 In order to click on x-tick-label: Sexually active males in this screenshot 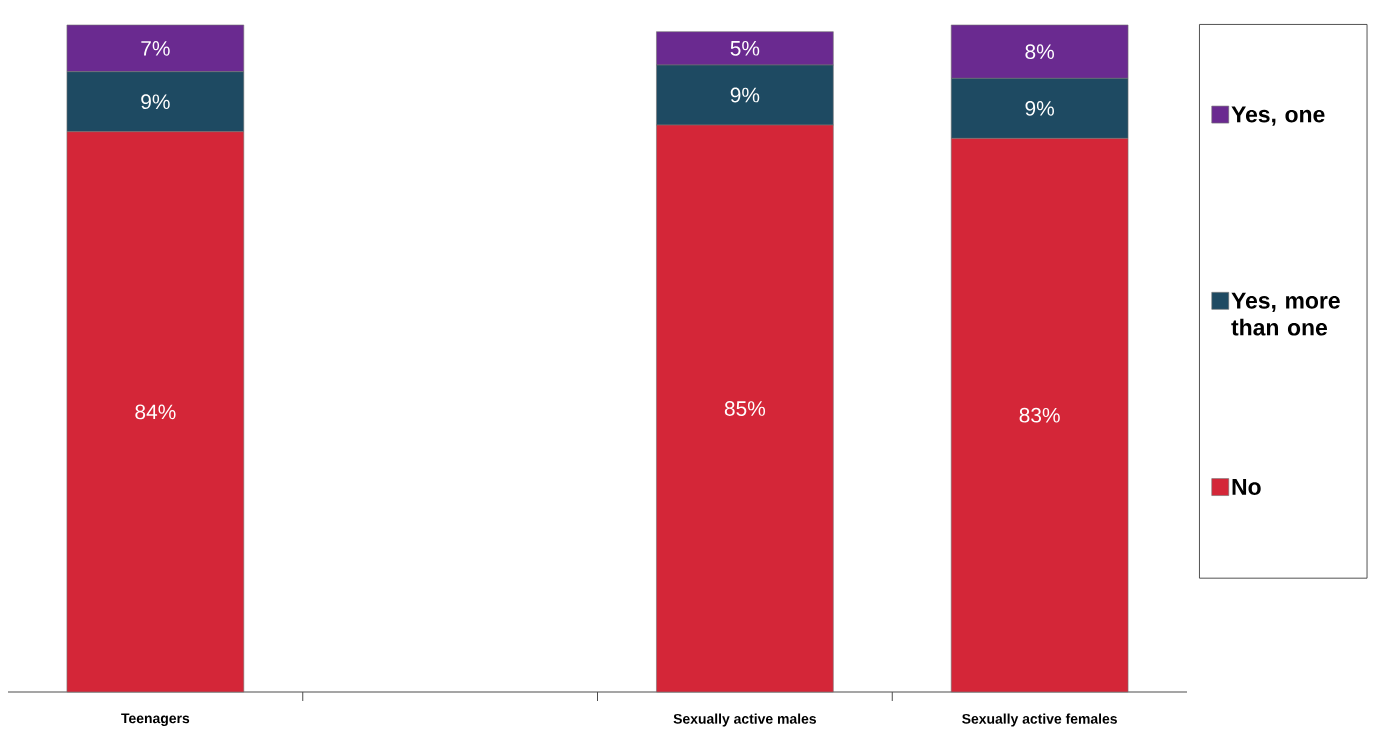, I will do `click(745, 720)`.